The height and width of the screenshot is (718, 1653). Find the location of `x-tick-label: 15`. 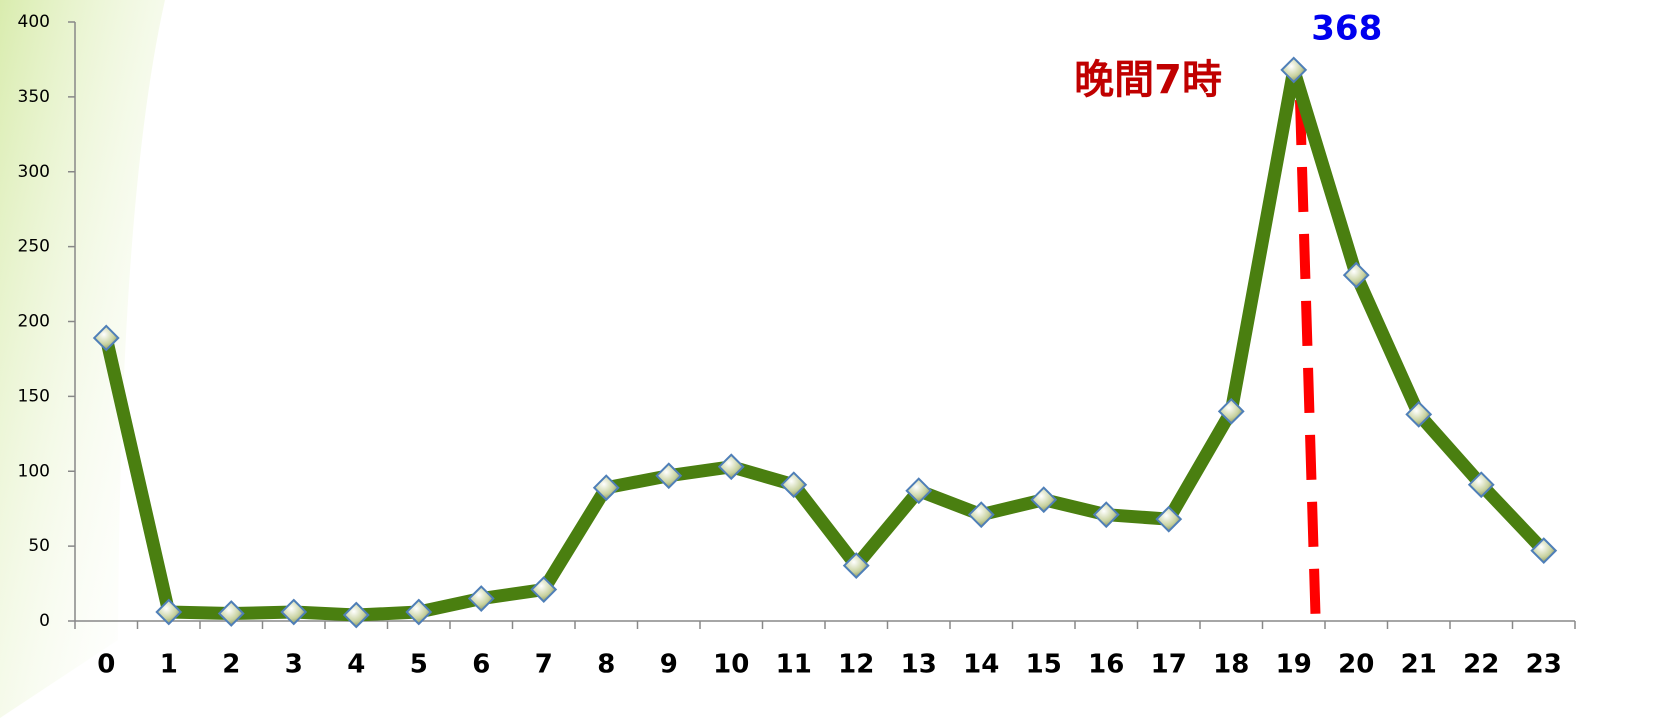

x-tick-label: 15 is located at coordinates (1044, 665).